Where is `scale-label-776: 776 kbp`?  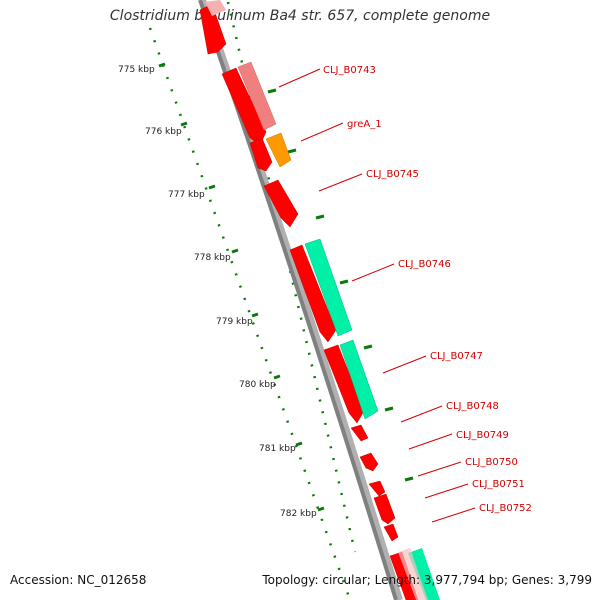 scale-label-776: 776 kbp is located at coordinates (163, 132).